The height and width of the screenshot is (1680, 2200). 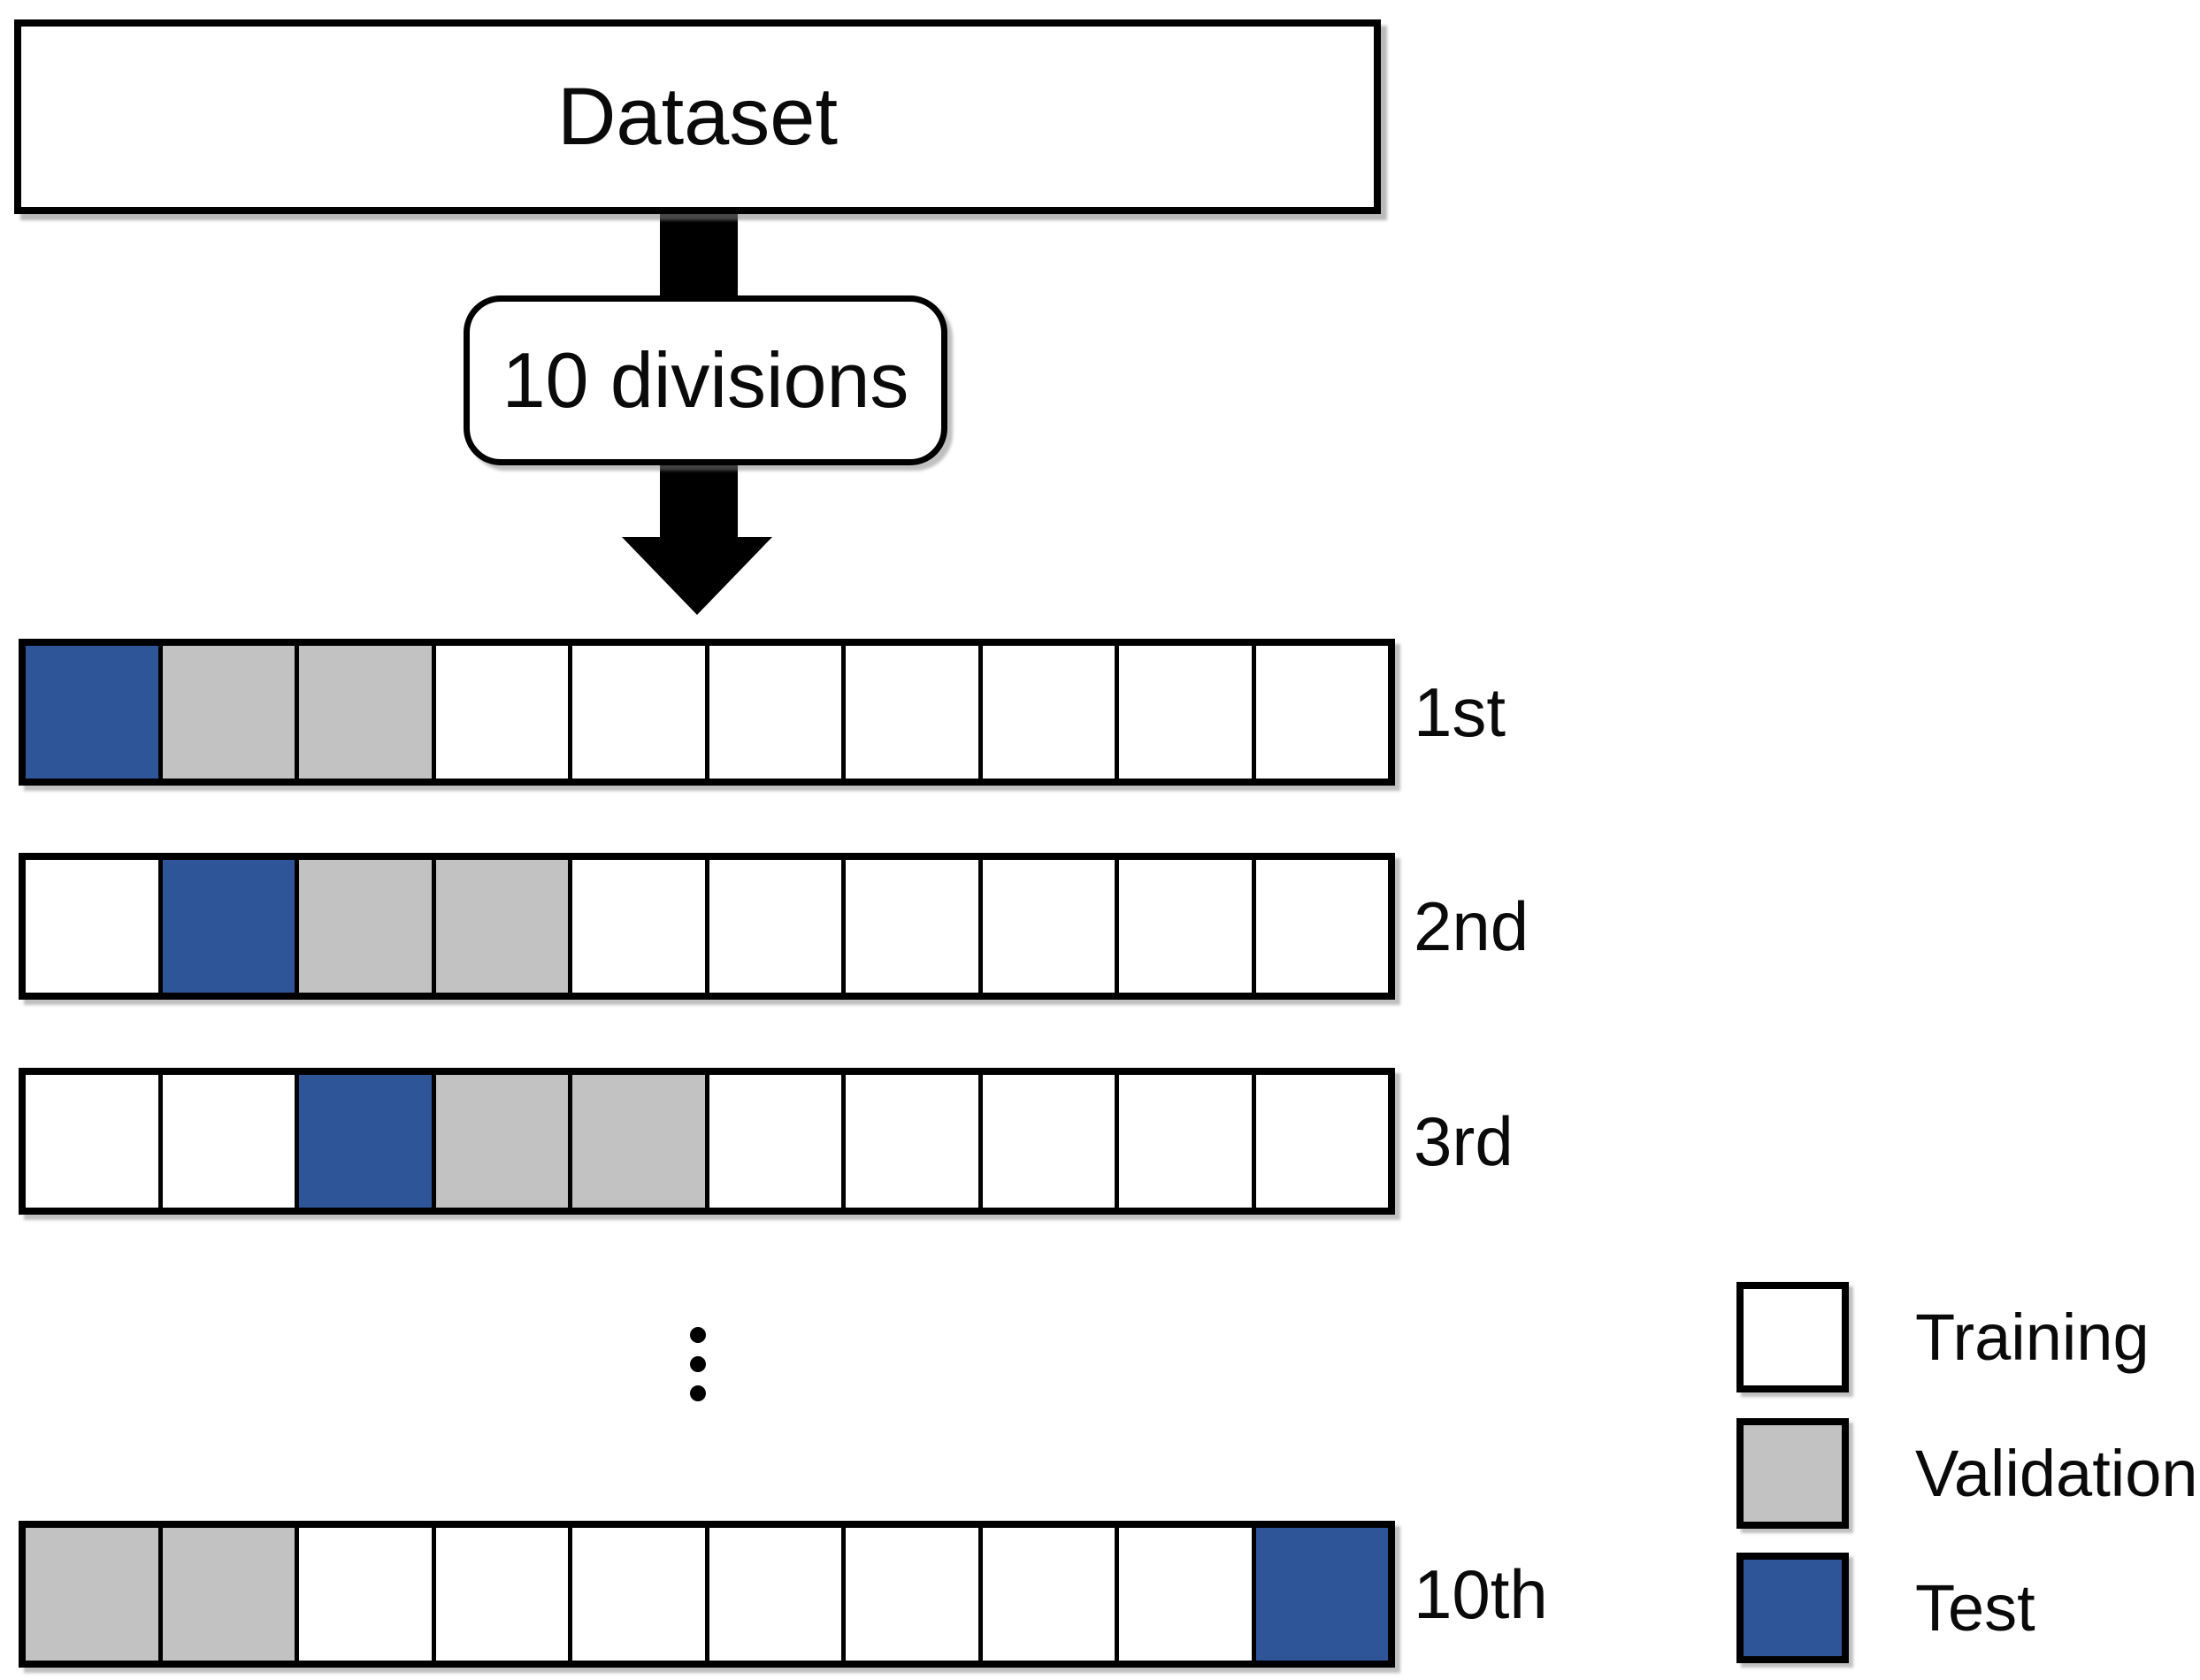 What do you see at coordinates (2032, 1337) in the screenshot?
I see `legend-label: Training` at bounding box center [2032, 1337].